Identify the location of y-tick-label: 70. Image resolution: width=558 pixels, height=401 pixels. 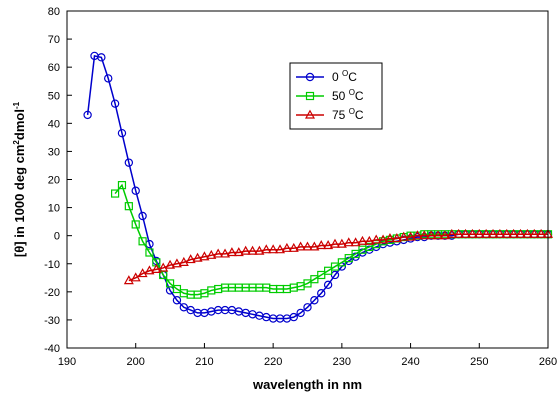
(54, 40).